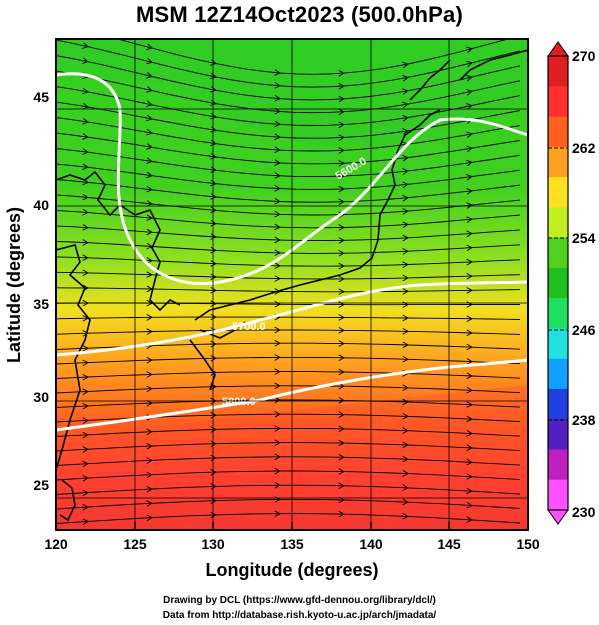  I want to click on x-tick-label: 130, so click(213, 544).